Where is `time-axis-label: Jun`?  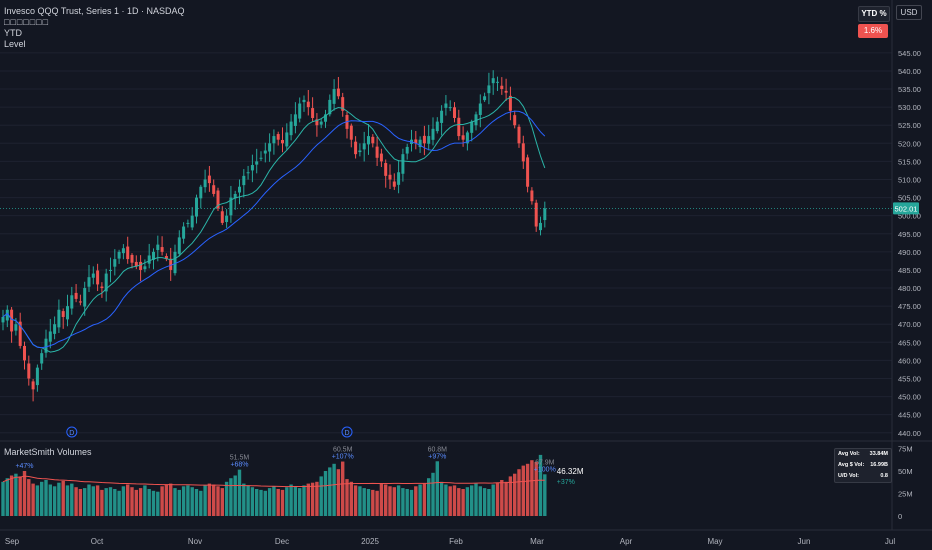
time-axis-label: Jun is located at coordinates (804, 541).